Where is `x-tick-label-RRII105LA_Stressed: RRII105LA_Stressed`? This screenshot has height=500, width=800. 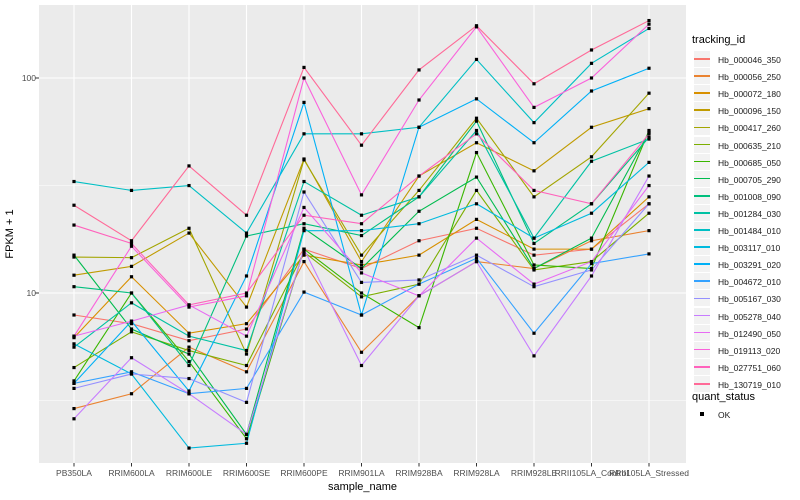
x-tick-label-RRII105LA_Stressed: RRII105LA_Stressed is located at coordinates (649, 473).